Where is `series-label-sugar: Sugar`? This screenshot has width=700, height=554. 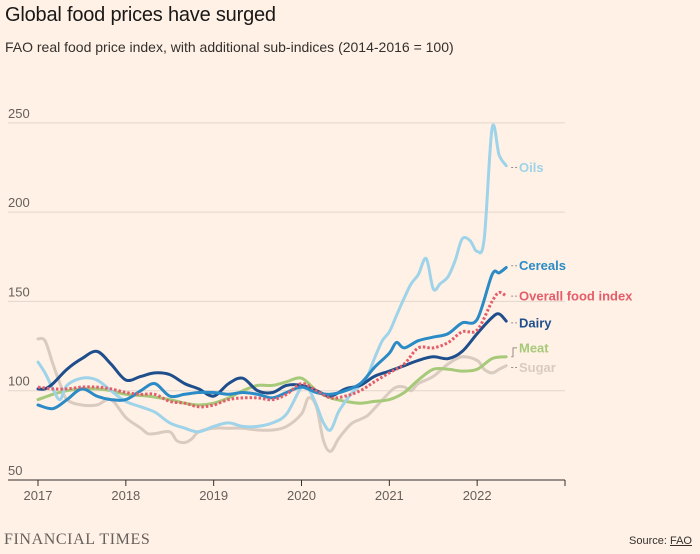 series-label-sugar: Sugar is located at coordinates (537, 367).